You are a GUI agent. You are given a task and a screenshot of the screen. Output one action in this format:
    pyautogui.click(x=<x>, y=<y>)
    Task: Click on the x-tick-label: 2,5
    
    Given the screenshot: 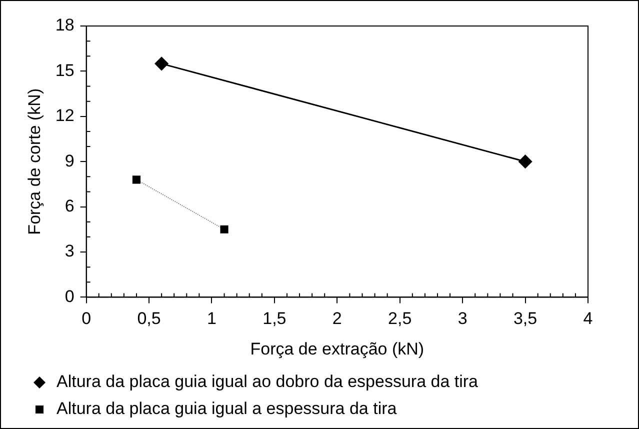 What is the action you would take?
    pyautogui.click(x=400, y=318)
    